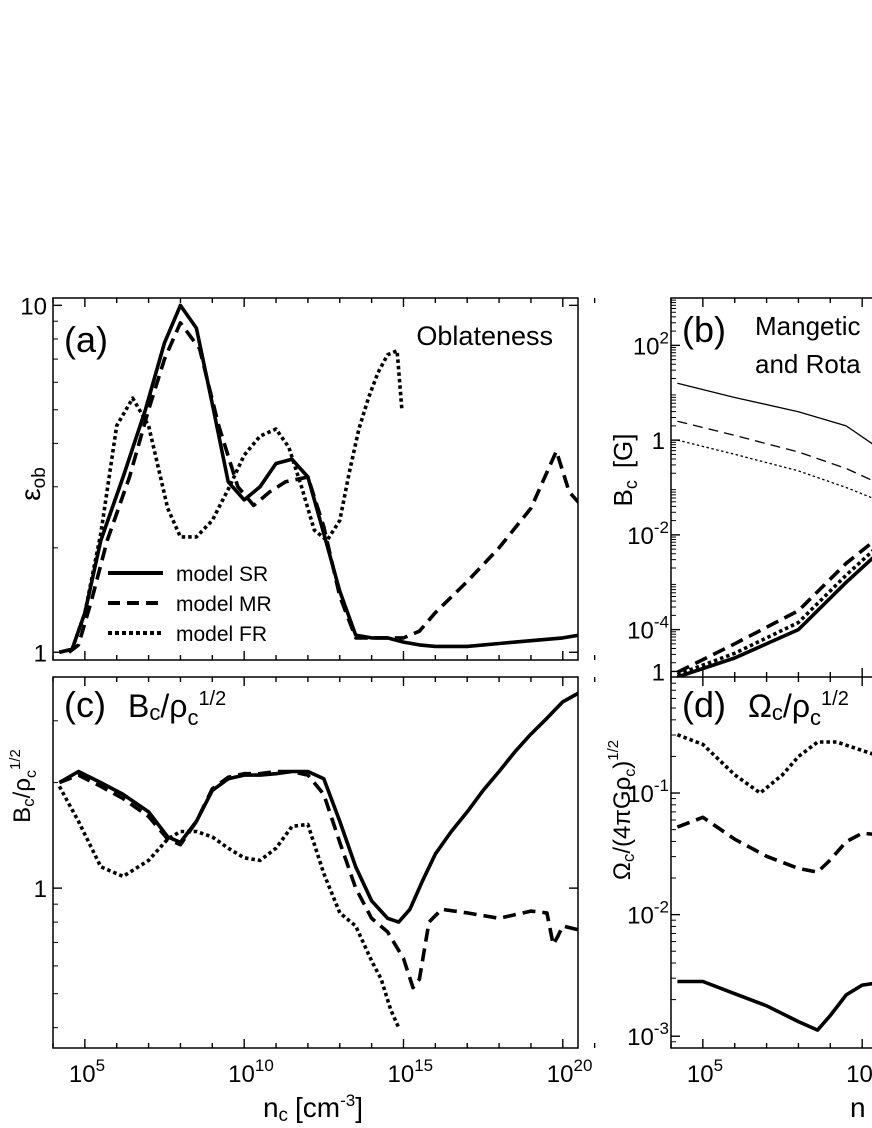 Image resolution: width=872 pixels, height=1128 pixels. What do you see at coordinates (570, 1072) in the screenshot?
I see `x-tick-label-c: 1020` at bounding box center [570, 1072].